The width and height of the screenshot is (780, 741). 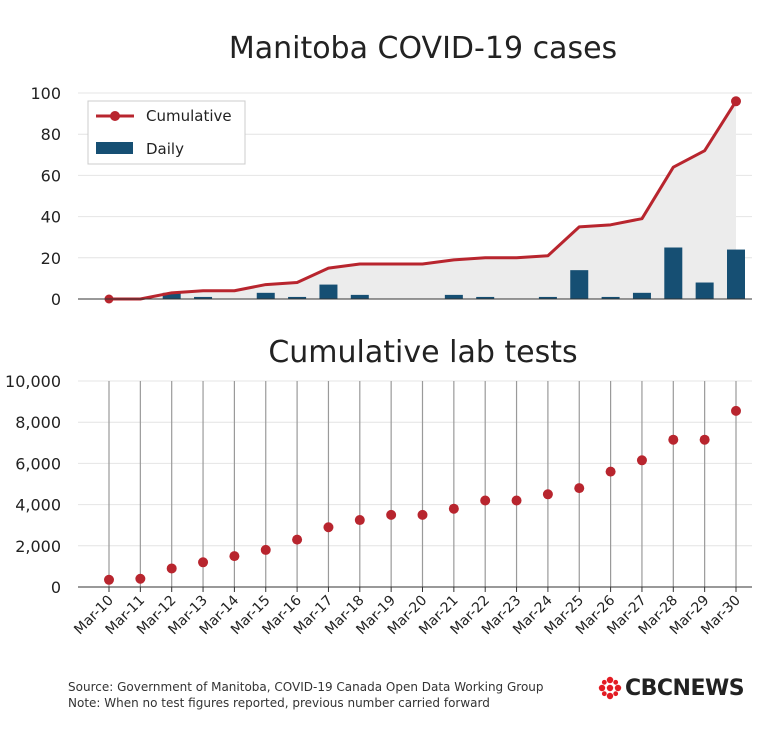 I want to click on cbc-gem-icon, so click(x=610, y=688).